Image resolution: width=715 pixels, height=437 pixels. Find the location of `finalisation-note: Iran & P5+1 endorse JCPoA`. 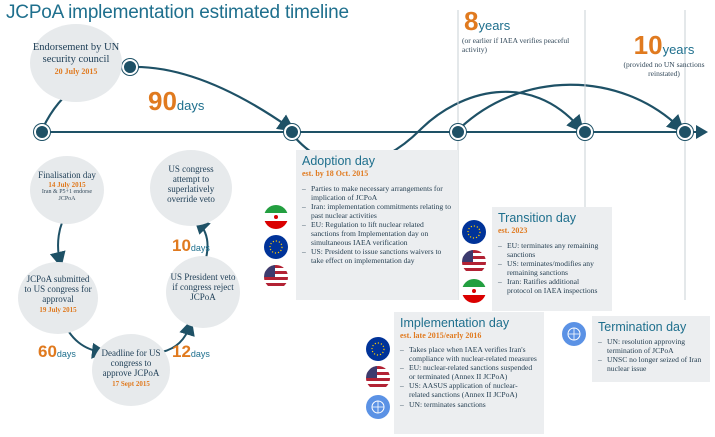

finalisation-note: Iran & P5+1 endorse JCPoA is located at coordinates (67, 195).